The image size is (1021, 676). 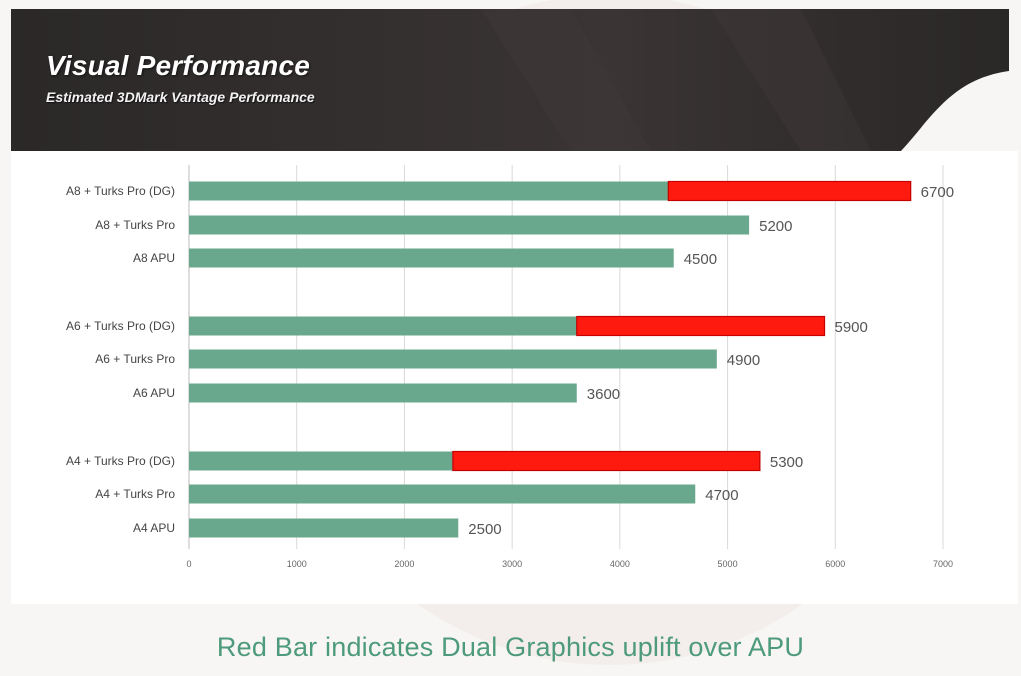 I want to click on value-label: 3600, so click(x=603, y=394).